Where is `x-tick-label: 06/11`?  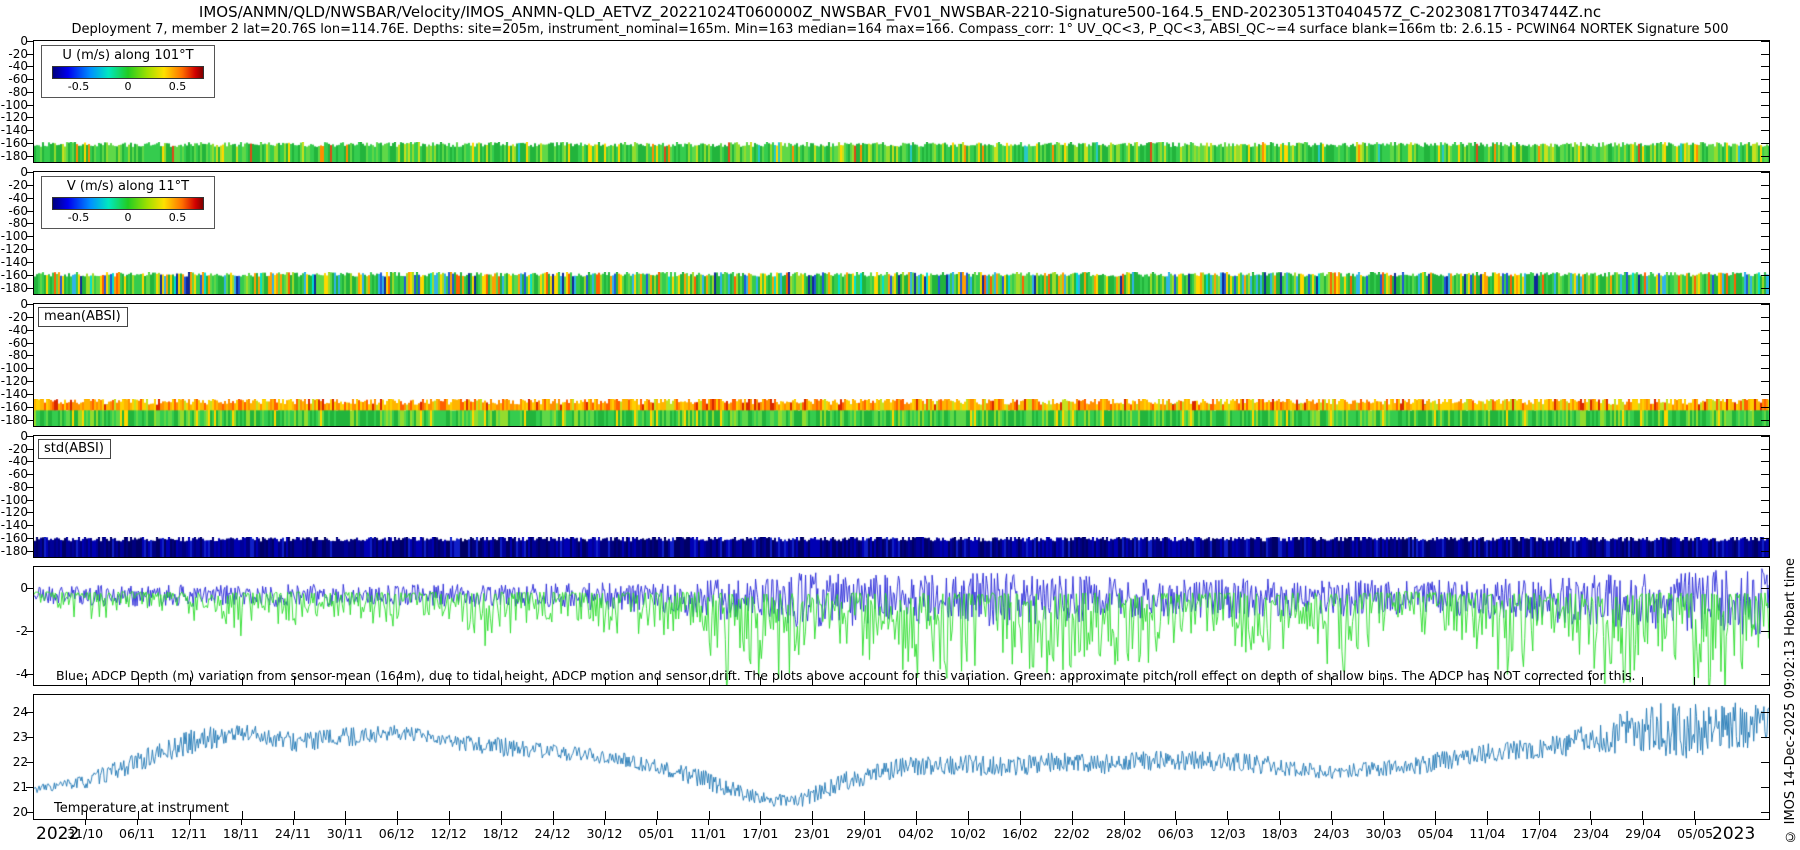 x-tick-label: 06/11 is located at coordinates (137, 833).